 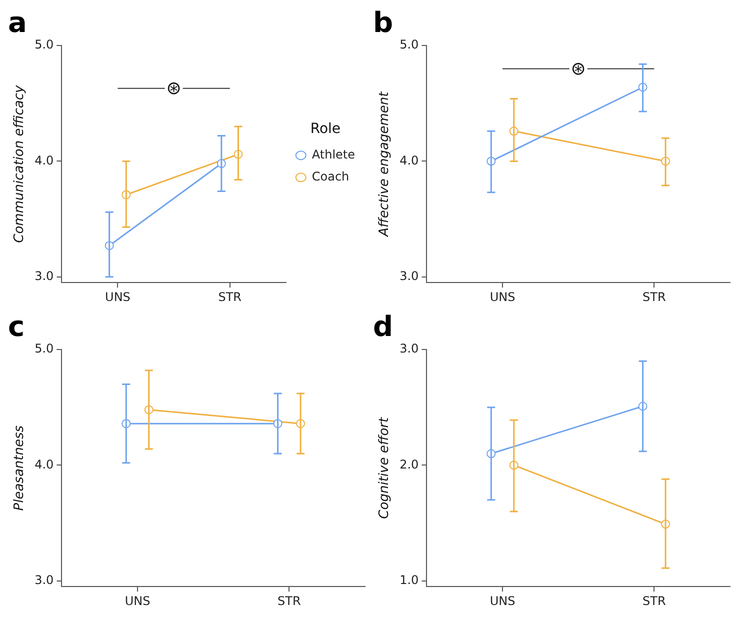 What do you see at coordinates (383, 23) in the screenshot?
I see `chart-title: b` at bounding box center [383, 23].